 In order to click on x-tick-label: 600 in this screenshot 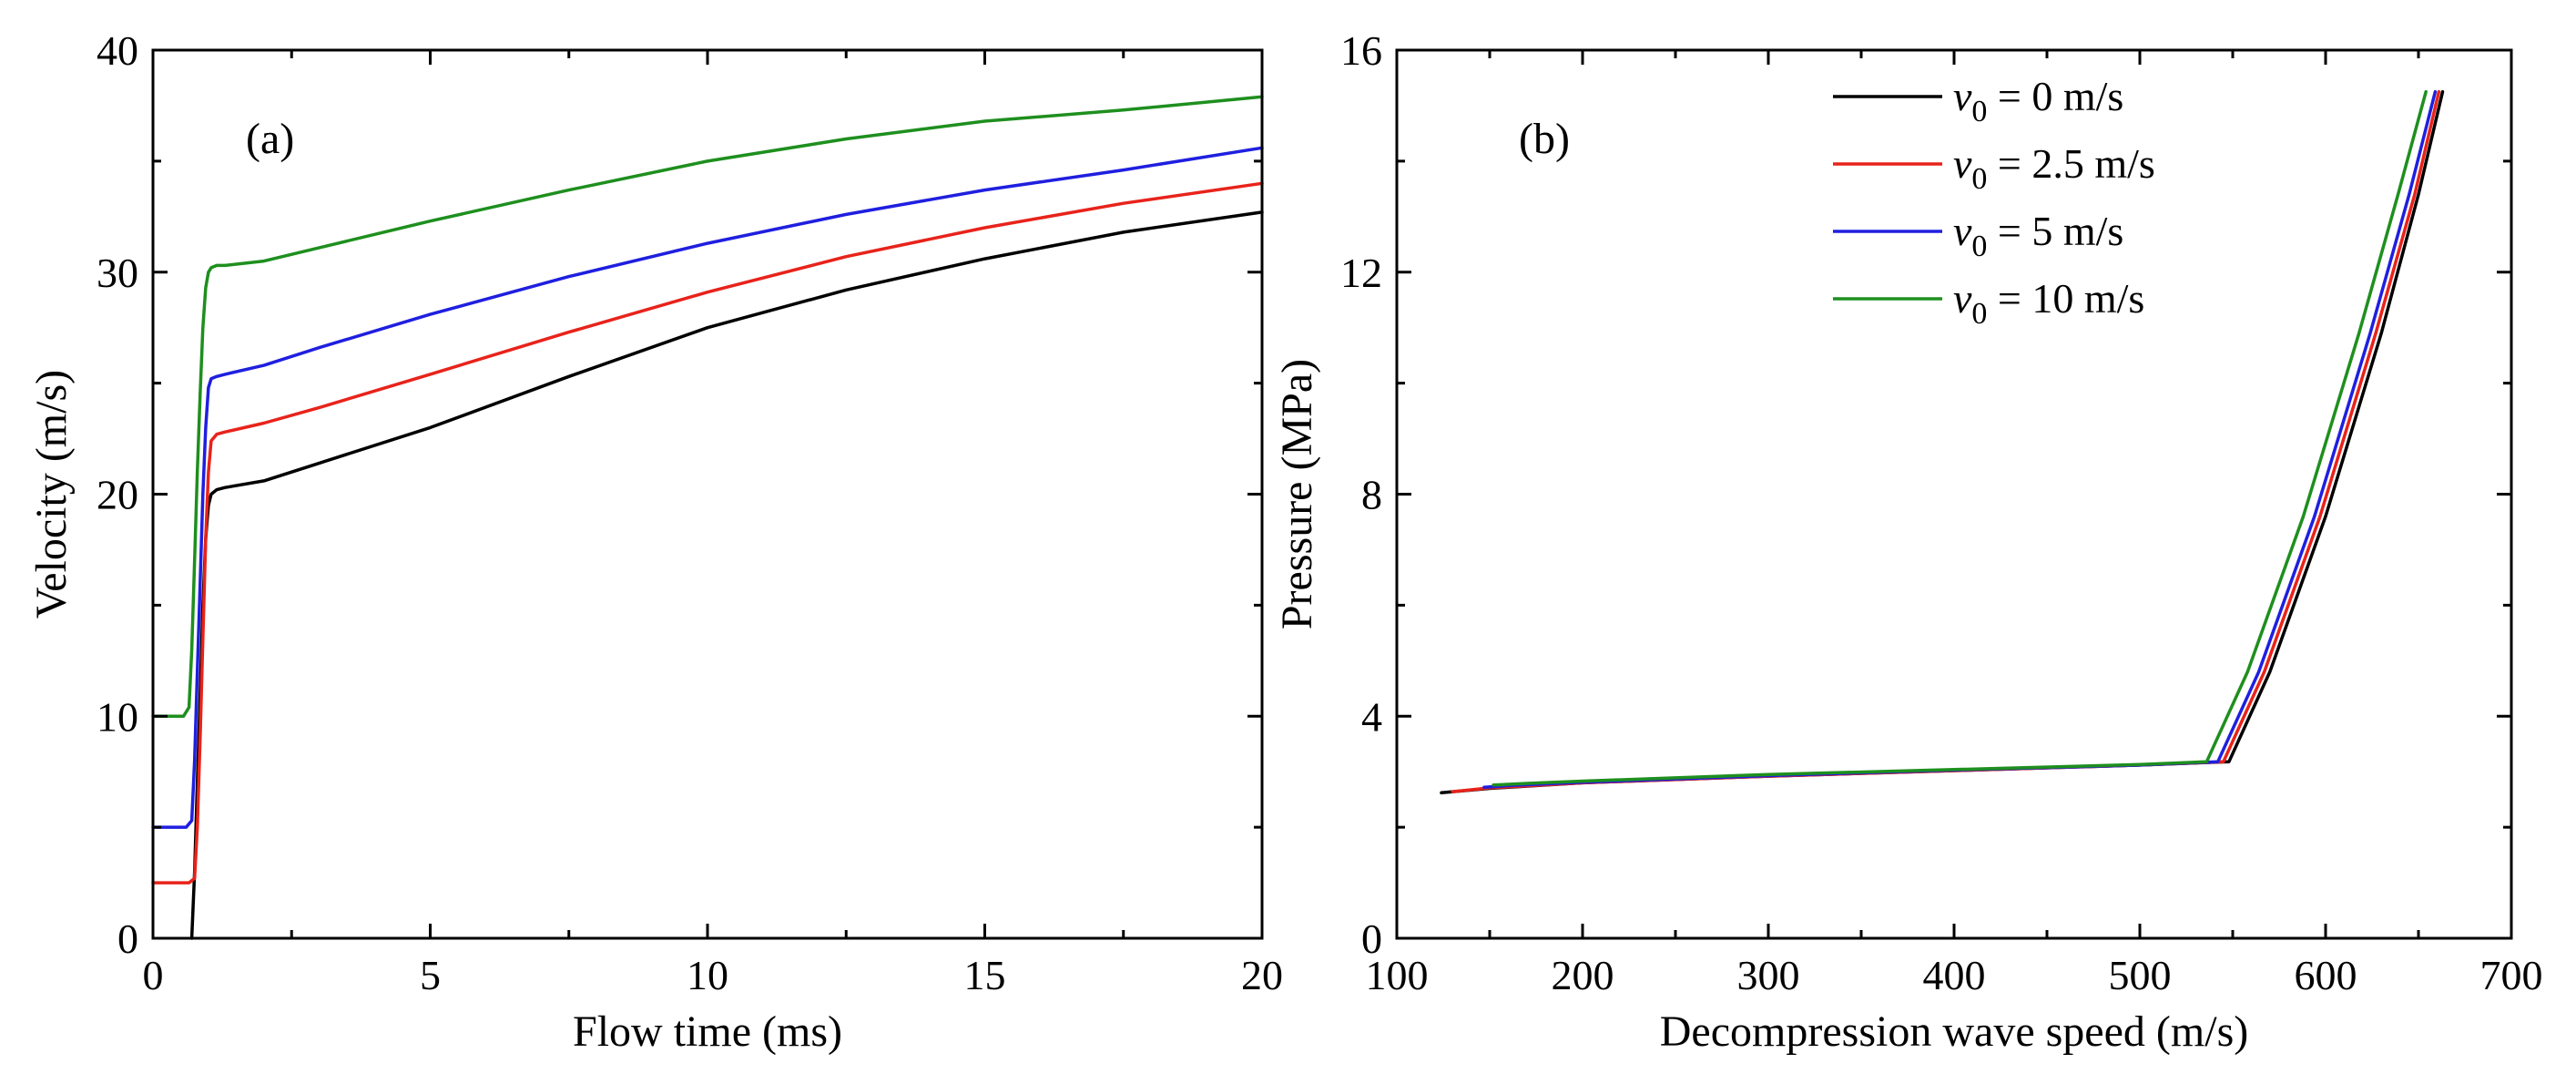, I will do `click(2326, 975)`.